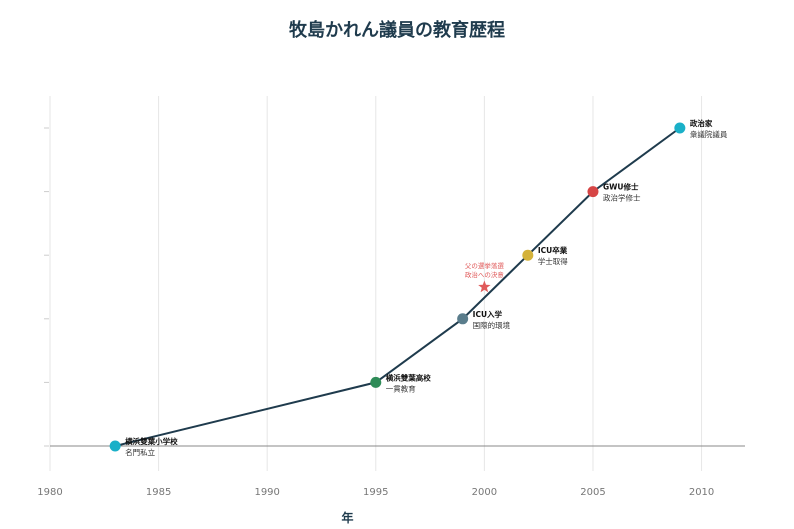 The image size is (794, 529). What do you see at coordinates (592, 492) in the screenshot?
I see `x-tick-label-2005: 2005` at bounding box center [592, 492].